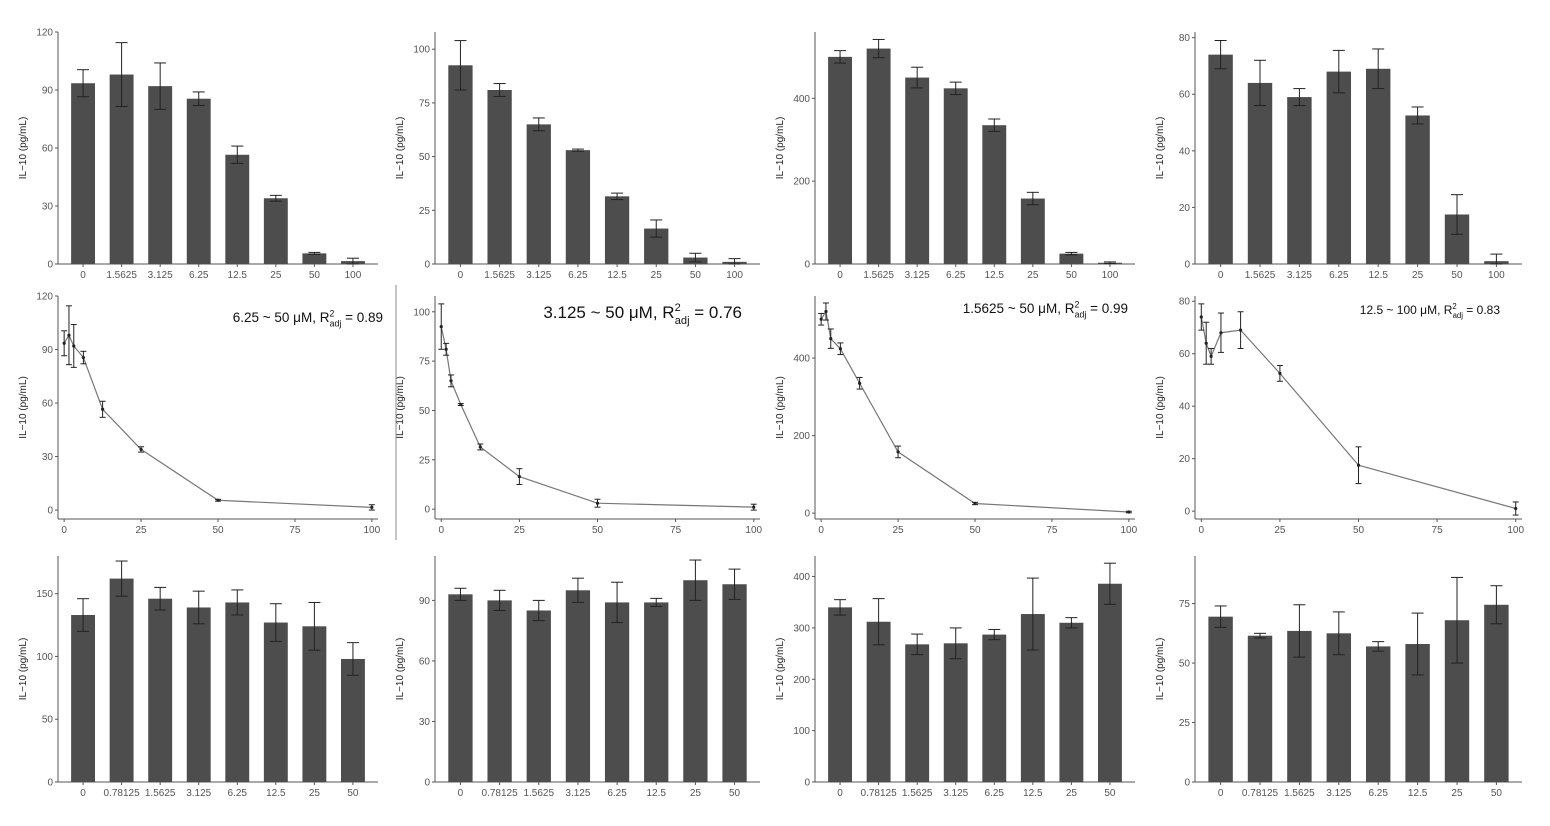 This screenshot has width=1550, height=826. Describe the element at coordinates (425, 103) in the screenshot. I see `y-tick-label: 75` at that location.